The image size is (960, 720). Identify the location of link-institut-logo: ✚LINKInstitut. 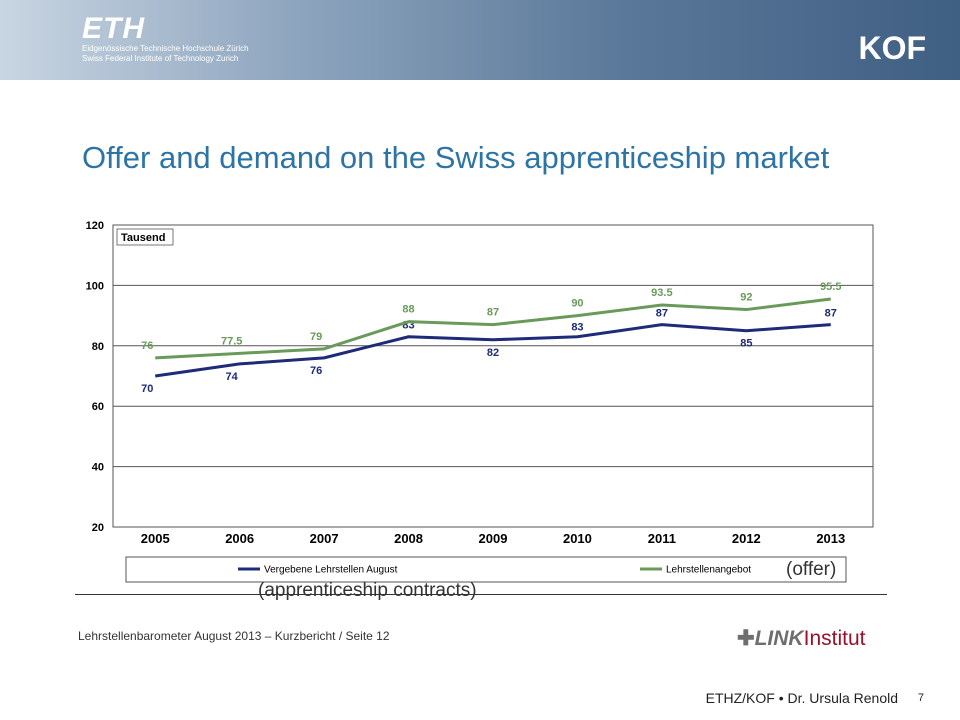
(801, 638).